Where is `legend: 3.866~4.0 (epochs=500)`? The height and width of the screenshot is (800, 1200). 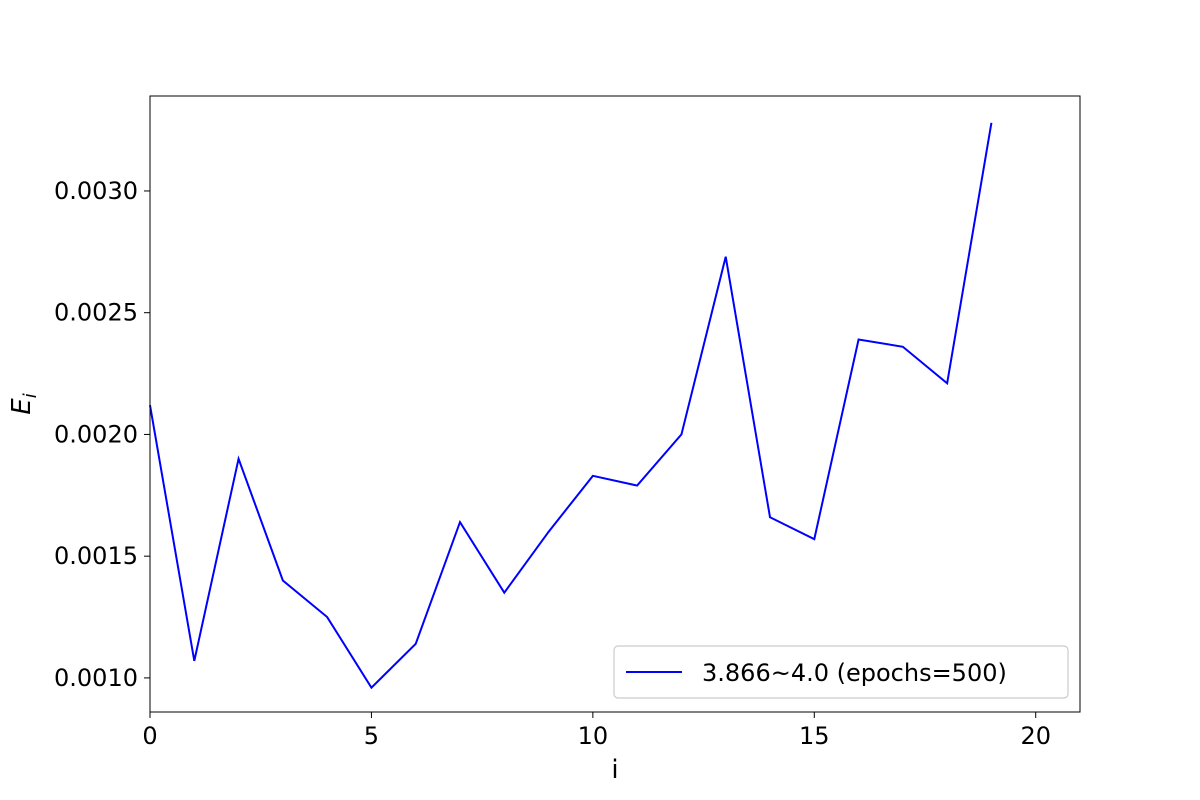 legend: 3.866~4.0 (epochs=500) is located at coordinates (841, 672).